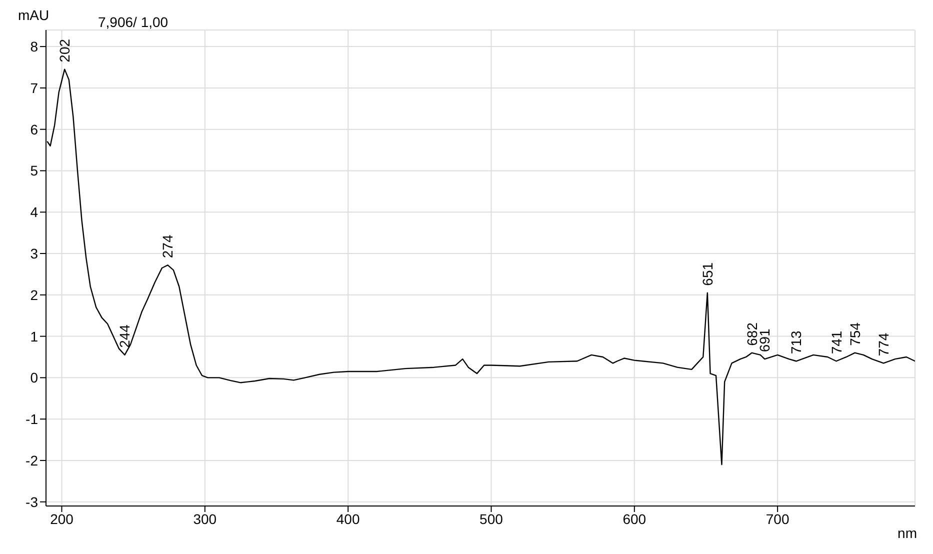  What do you see at coordinates (32, 419) in the screenshot?
I see `y-tick-label: -1` at bounding box center [32, 419].